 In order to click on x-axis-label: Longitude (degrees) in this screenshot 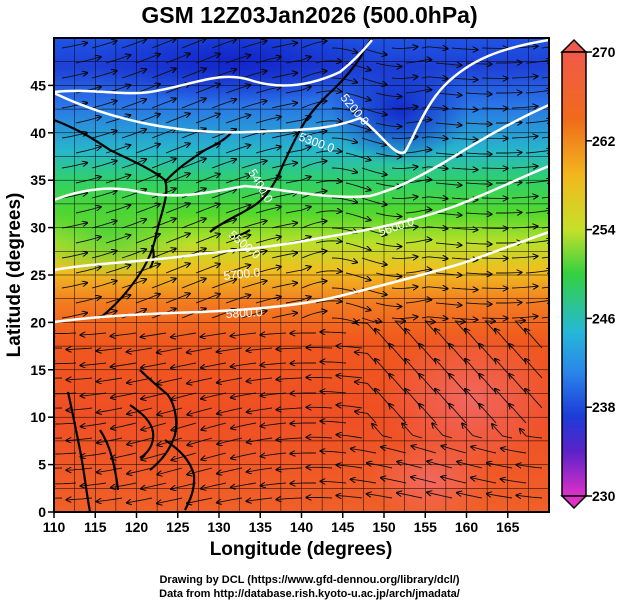, I will do `click(301, 549)`.